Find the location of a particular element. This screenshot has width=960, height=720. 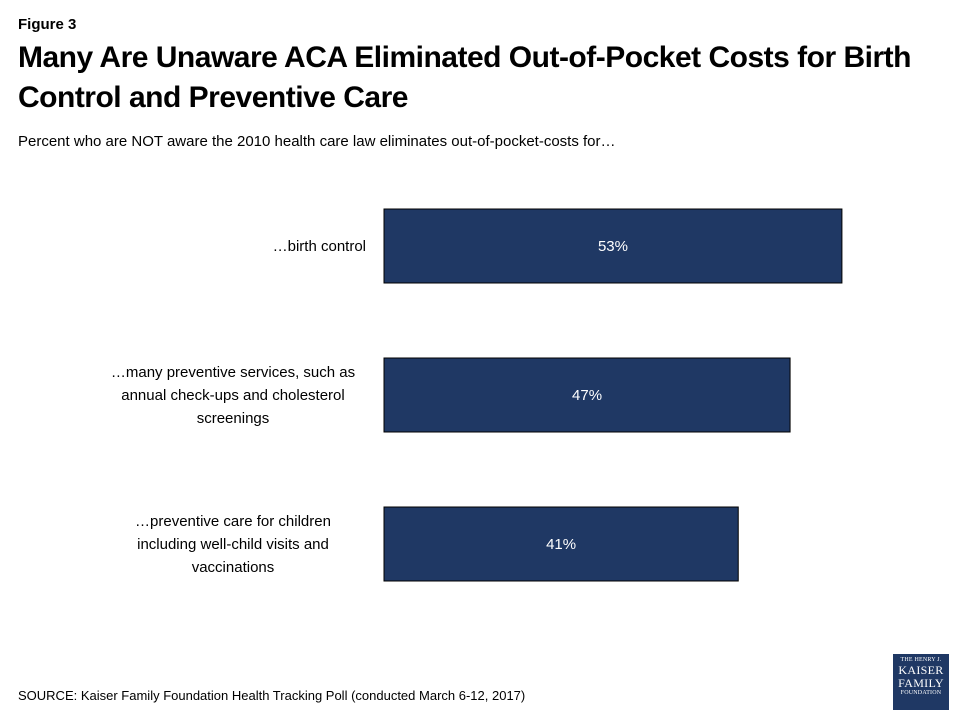

category-label-3-line-2: including well-child visits and is located at coordinates (233, 544).